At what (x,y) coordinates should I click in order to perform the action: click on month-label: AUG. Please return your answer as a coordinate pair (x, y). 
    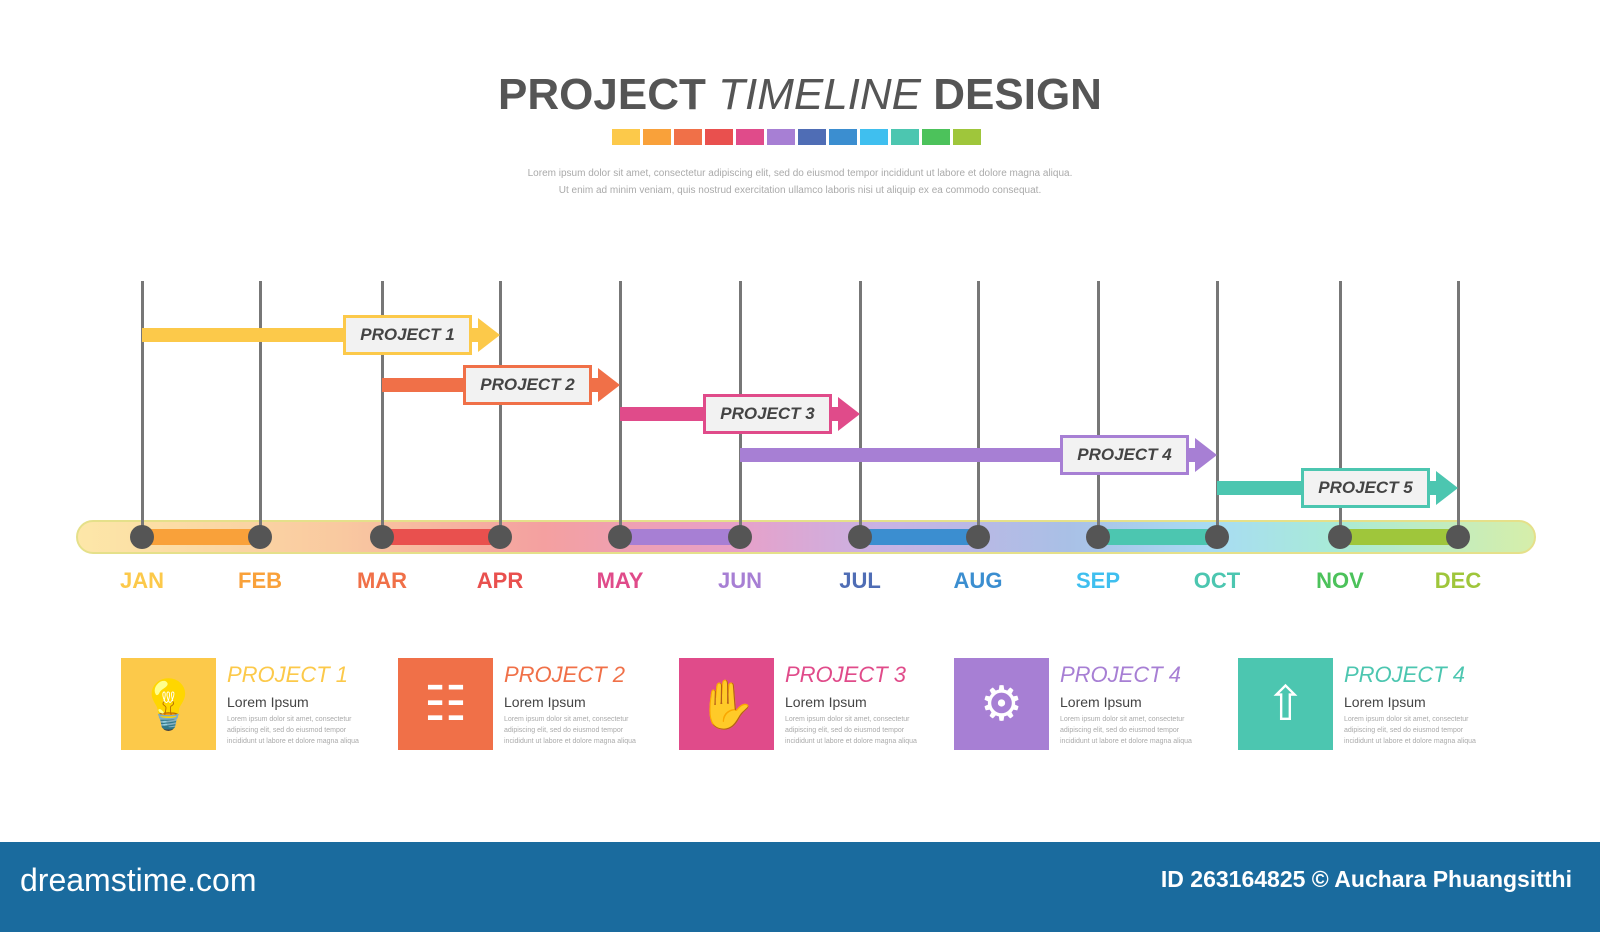
    Looking at the image, I should click on (978, 580).